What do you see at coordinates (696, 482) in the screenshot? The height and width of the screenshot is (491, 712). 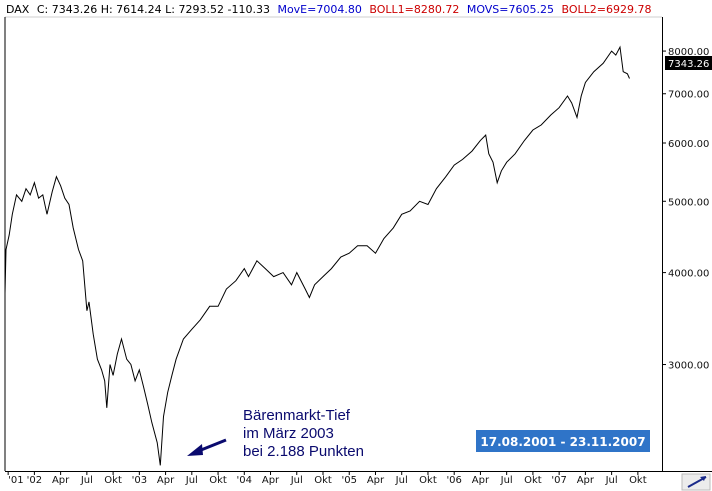 I see `resize-grip-icon` at bounding box center [696, 482].